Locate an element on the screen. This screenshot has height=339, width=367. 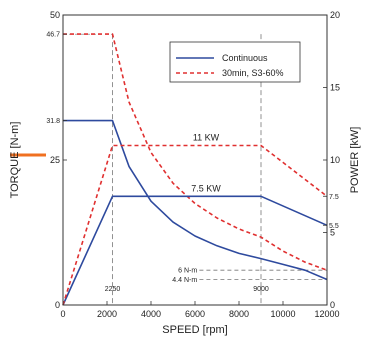
y2-tick-label: 15 is located at coordinates (335, 88).